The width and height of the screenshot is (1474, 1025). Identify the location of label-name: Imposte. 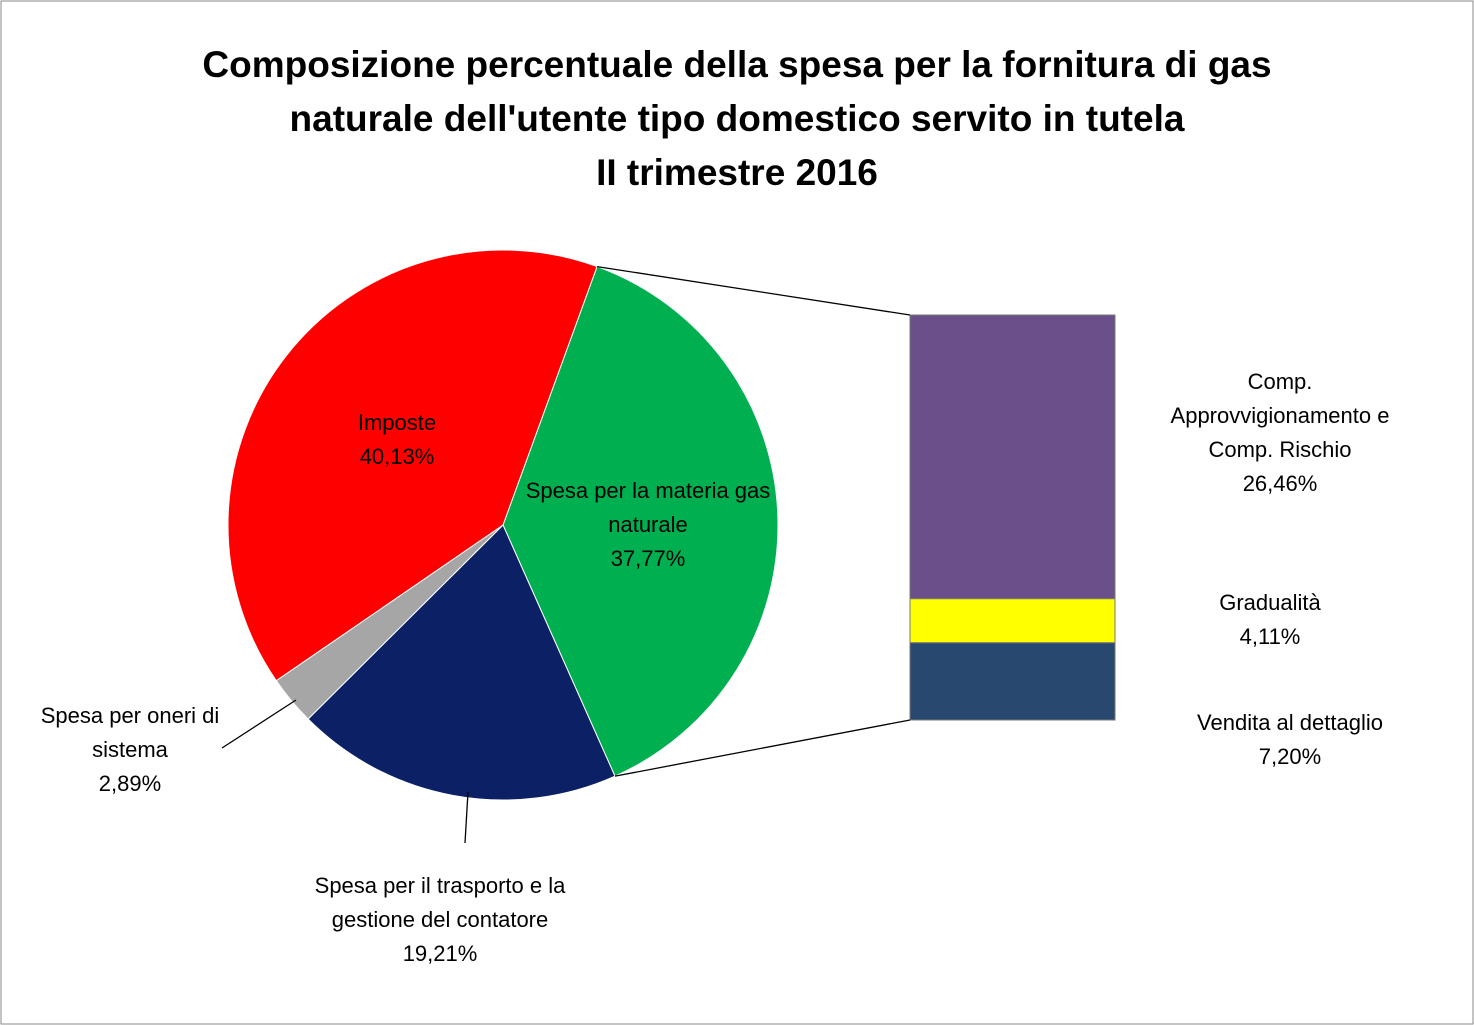
(397, 422).